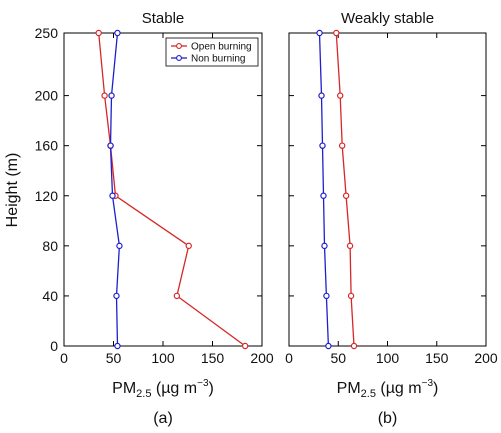  What do you see at coordinates (12, 190) in the screenshot?
I see `y-axis-label: Height (m)` at bounding box center [12, 190].